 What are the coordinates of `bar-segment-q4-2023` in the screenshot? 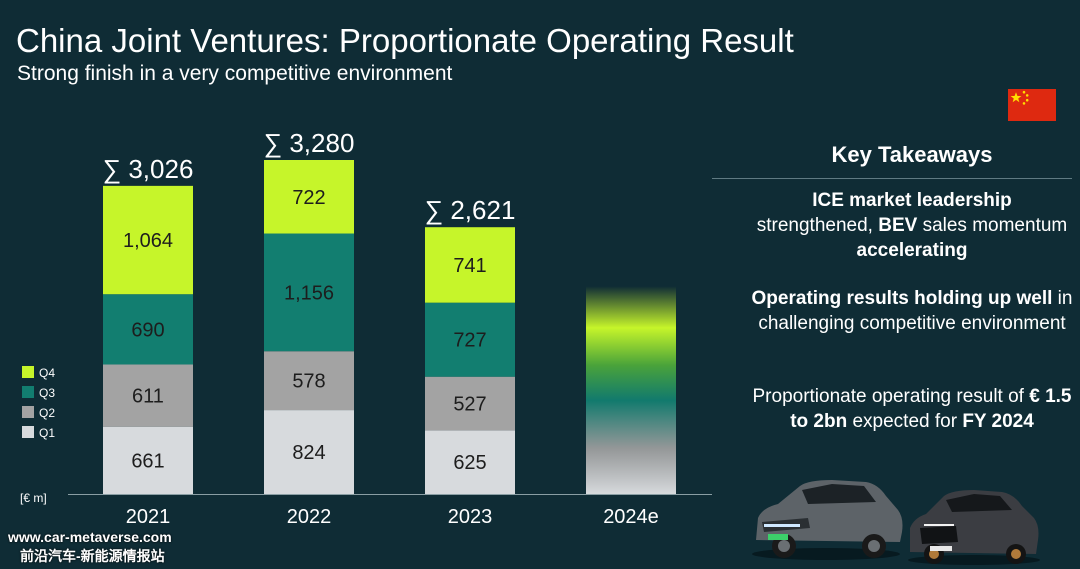 It's located at (470, 265).